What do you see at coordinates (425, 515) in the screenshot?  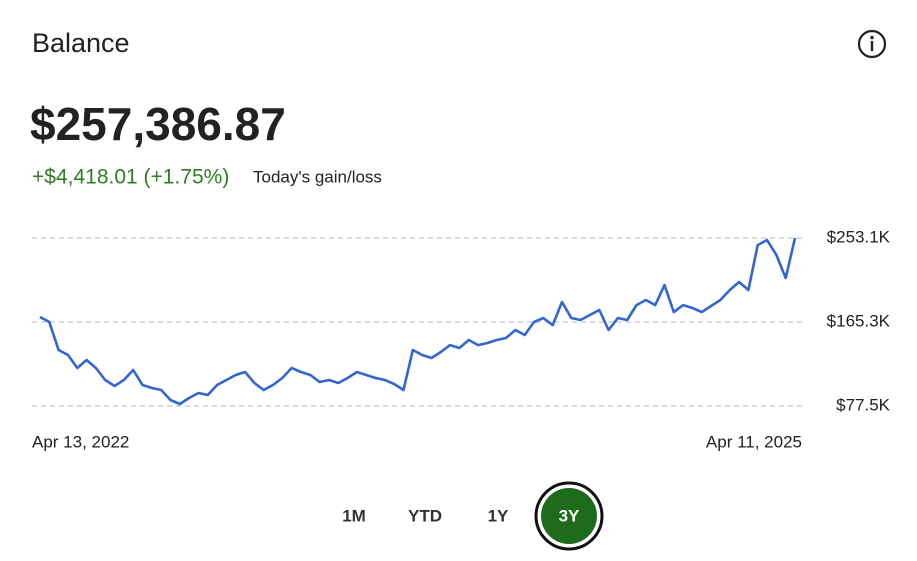 I see `range-button: YTD` at bounding box center [425, 515].